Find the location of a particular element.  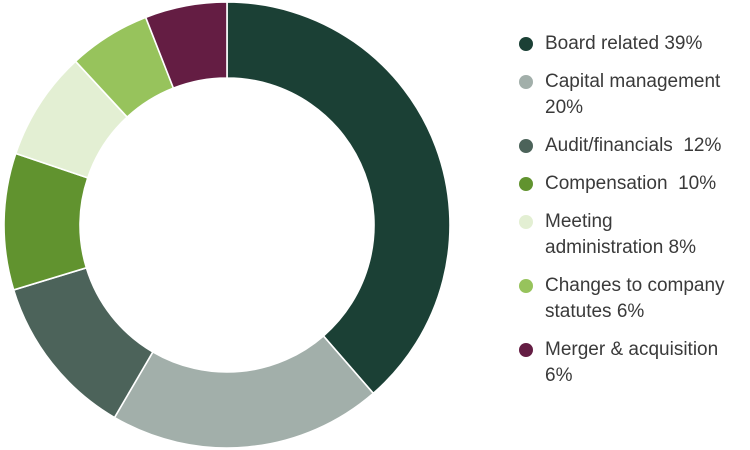

legend-item-4: Compensation 10% is located at coordinates (630, 184).